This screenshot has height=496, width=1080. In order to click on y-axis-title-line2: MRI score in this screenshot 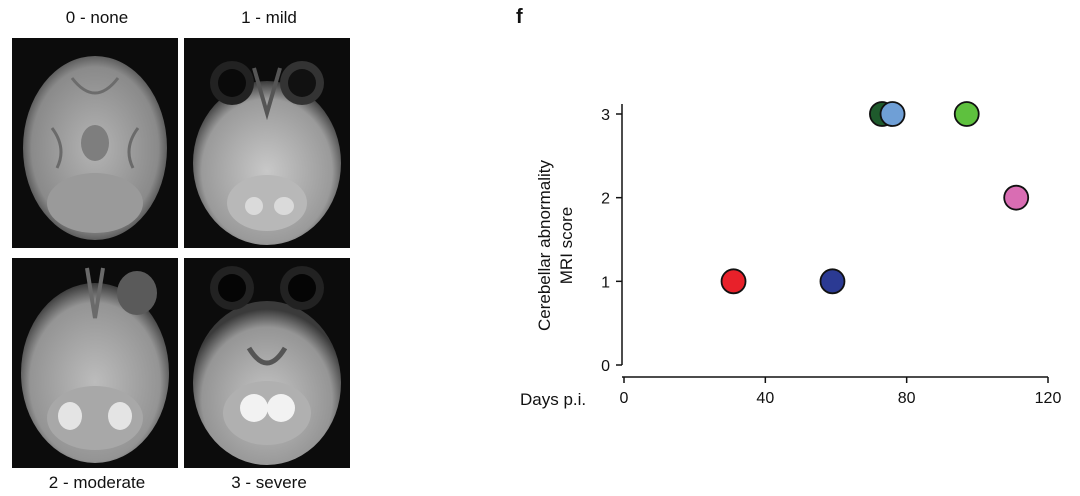, I will do `click(566, 245)`.